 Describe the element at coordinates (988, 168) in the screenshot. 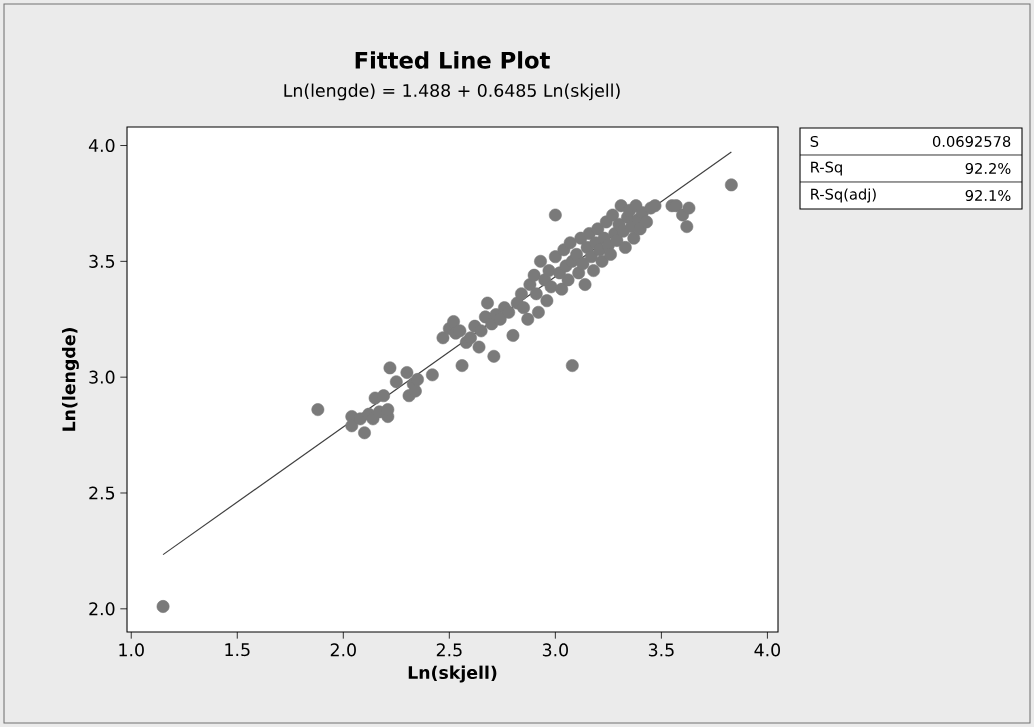

I see `text: 92.2%` at that location.